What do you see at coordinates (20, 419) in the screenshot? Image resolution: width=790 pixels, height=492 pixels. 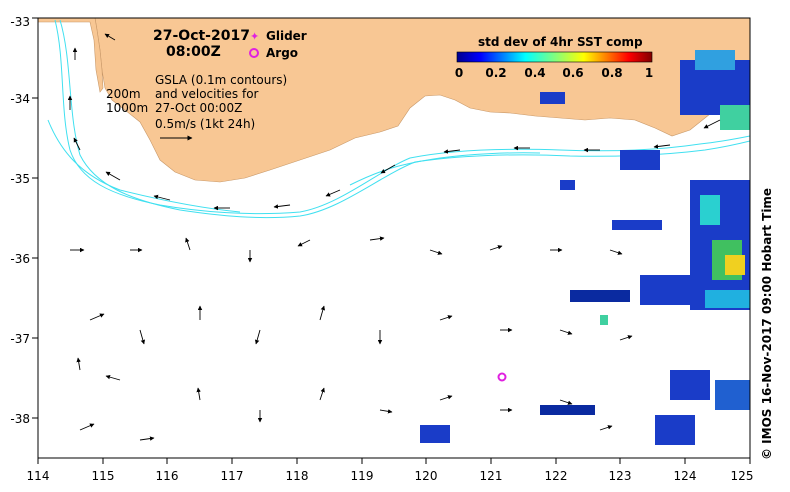 I see `y-tick-label: -38` at bounding box center [20, 419].